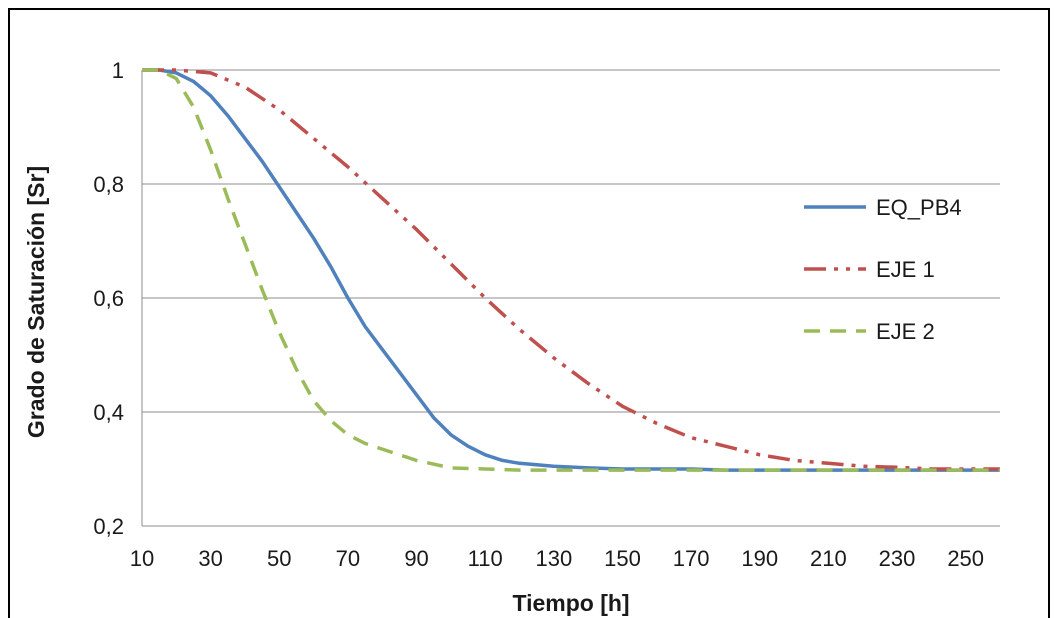 The height and width of the screenshot is (618, 1056). Describe the element at coordinates (108, 412) in the screenshot. I see `y-tick-label: 0,4` at that location.